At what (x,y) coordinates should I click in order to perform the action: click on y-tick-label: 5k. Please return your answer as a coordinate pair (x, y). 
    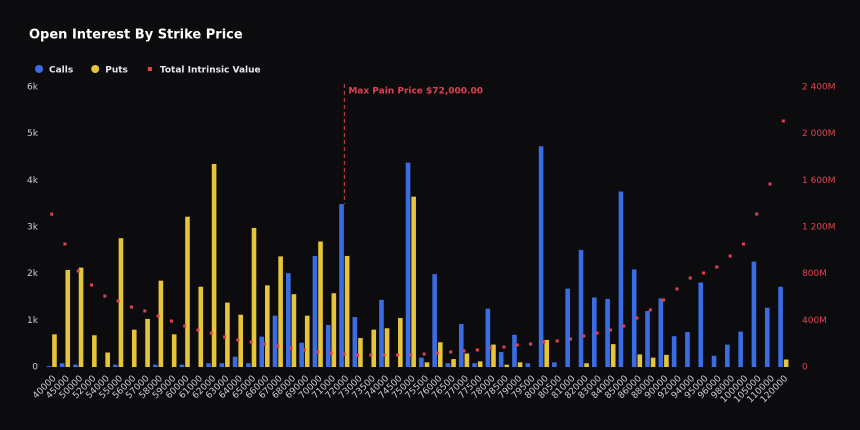
    Looking at the image, I should click on (33, 134).